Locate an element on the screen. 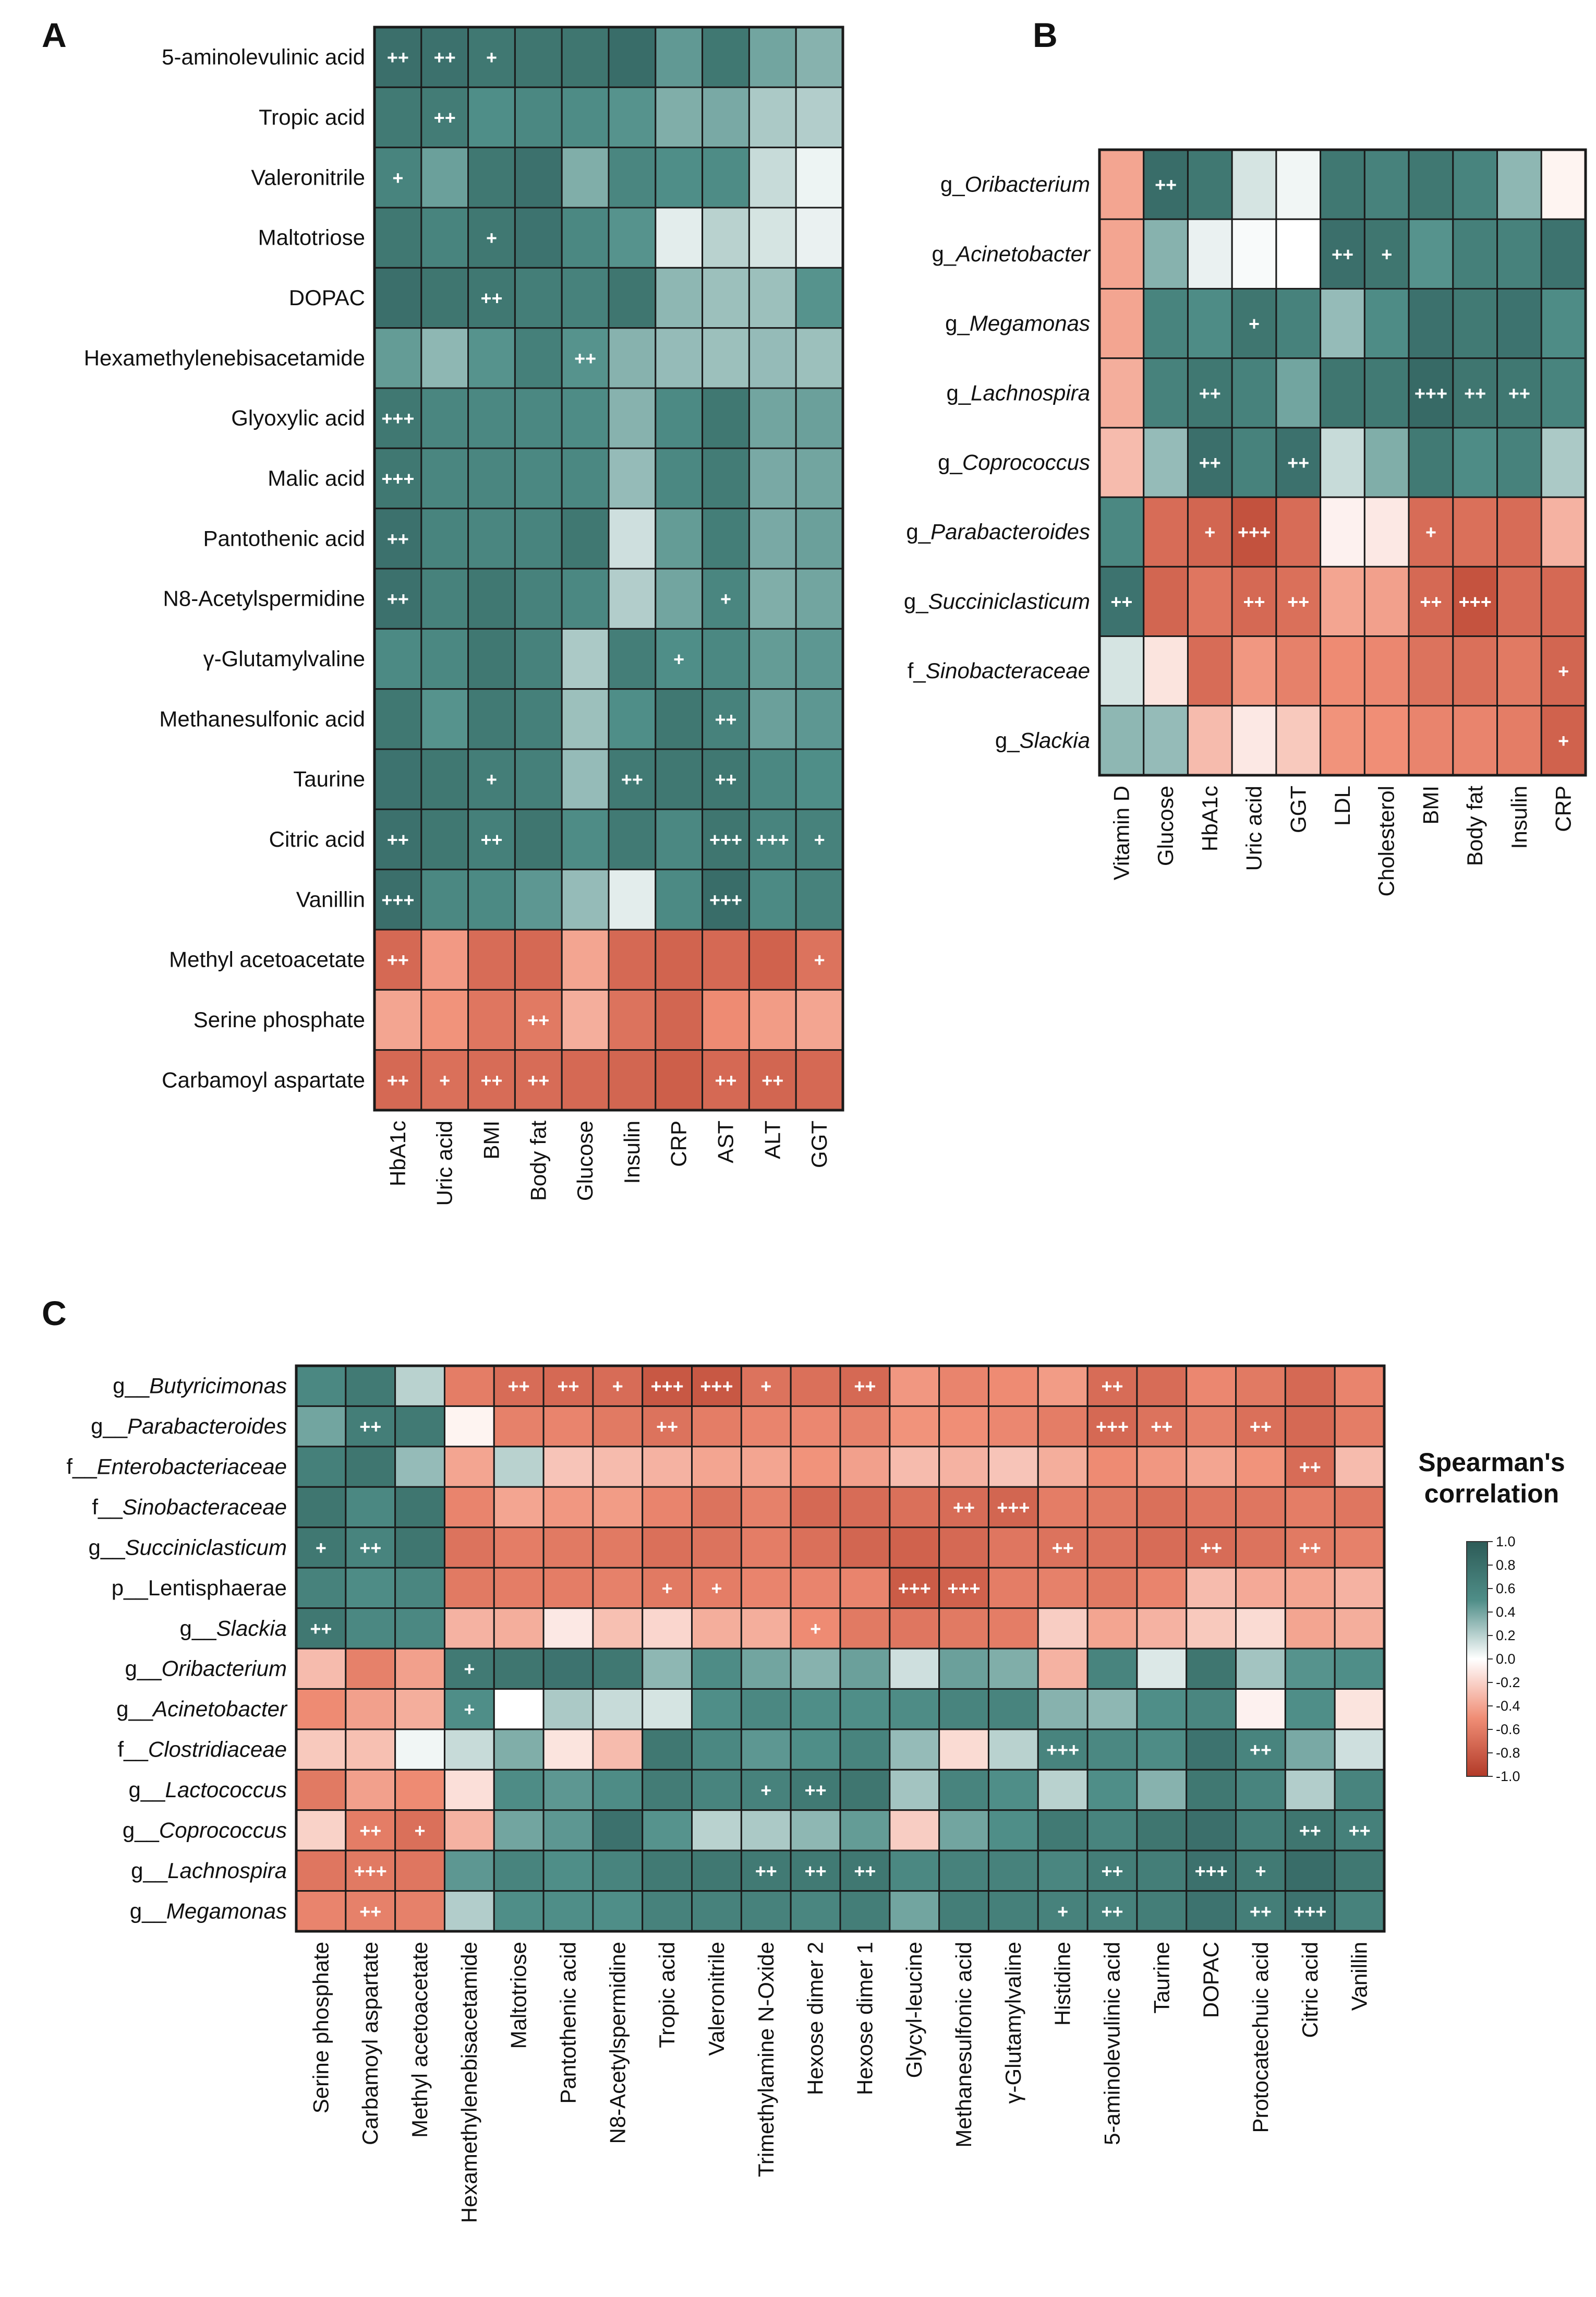 Image resolution: width=1596 pixels, height=2297 pixels. column-label-protocatechuic-acid: Protocatechuic acid is located at coordinates (1260, 2038).